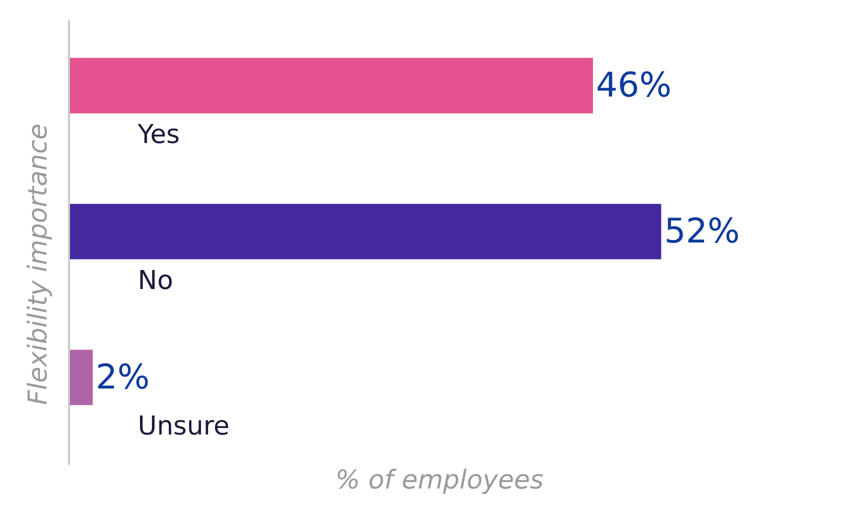 This screenshot has width=849, height=520. I want to click on y-axis-title: Flexibility importance, so click(38, 264).